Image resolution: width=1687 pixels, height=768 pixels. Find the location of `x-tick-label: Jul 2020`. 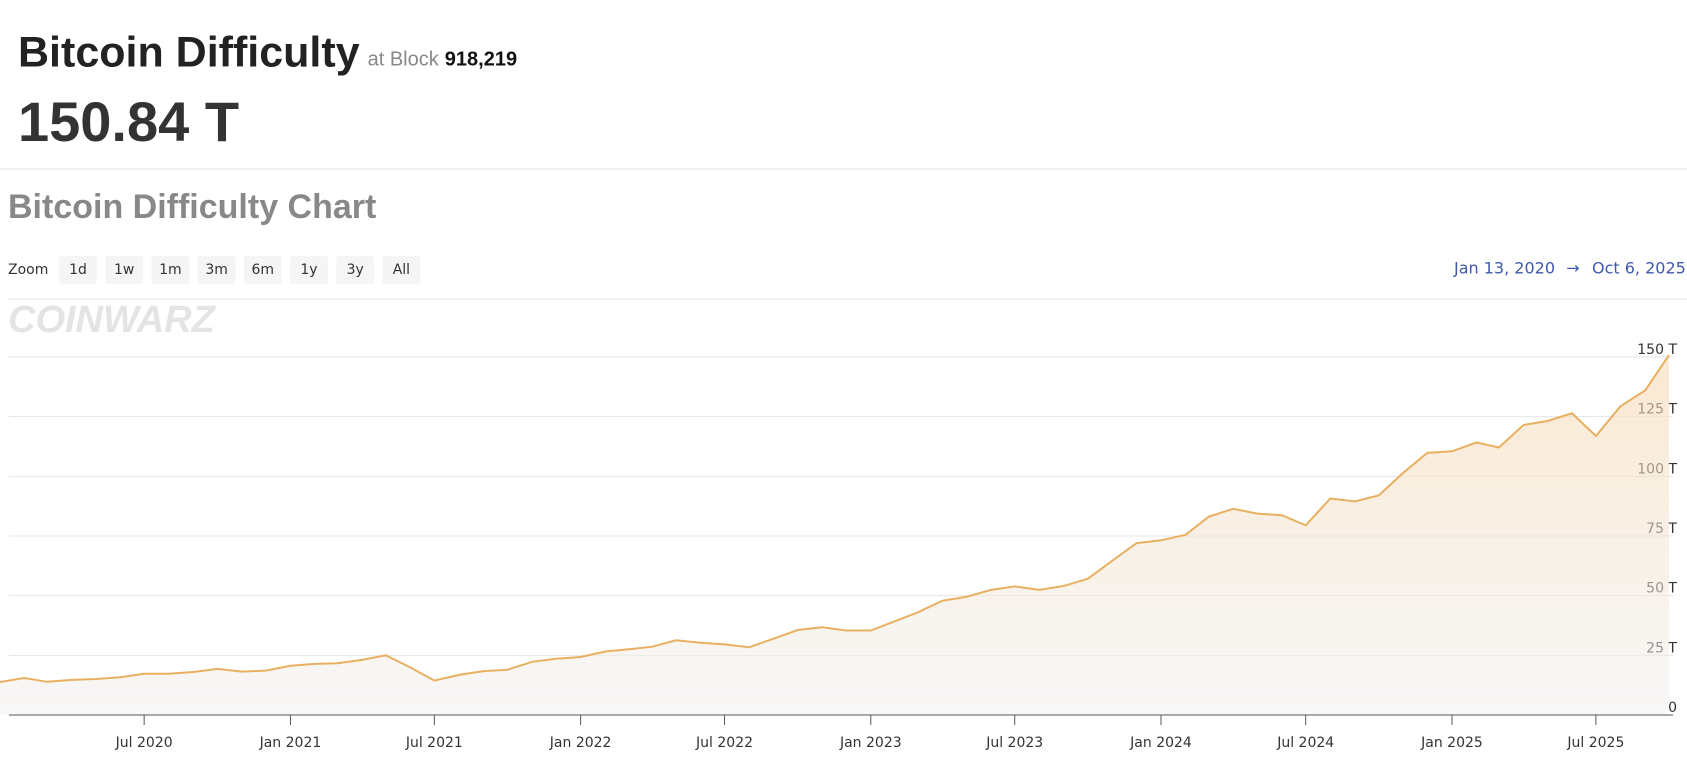

x-tick-label: Jul 2020 is located at coordinates (144, 743).